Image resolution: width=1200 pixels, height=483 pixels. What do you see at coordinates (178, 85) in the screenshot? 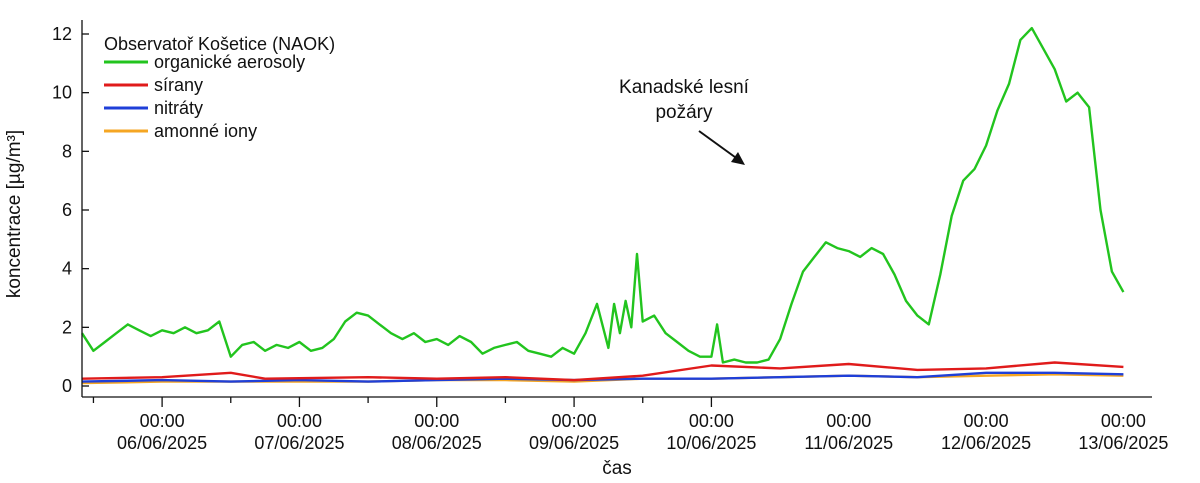
I see `legend-label: sírany` at bounding box center [178, 85].